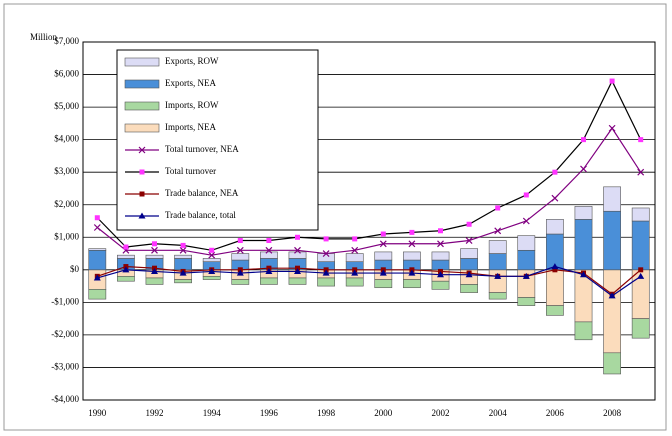 The height and width of the screenshot is (436, 672). Describe the element at coordinates (66, 171) in the screenshot. I see `y-tick-label: $3,000` at that location.